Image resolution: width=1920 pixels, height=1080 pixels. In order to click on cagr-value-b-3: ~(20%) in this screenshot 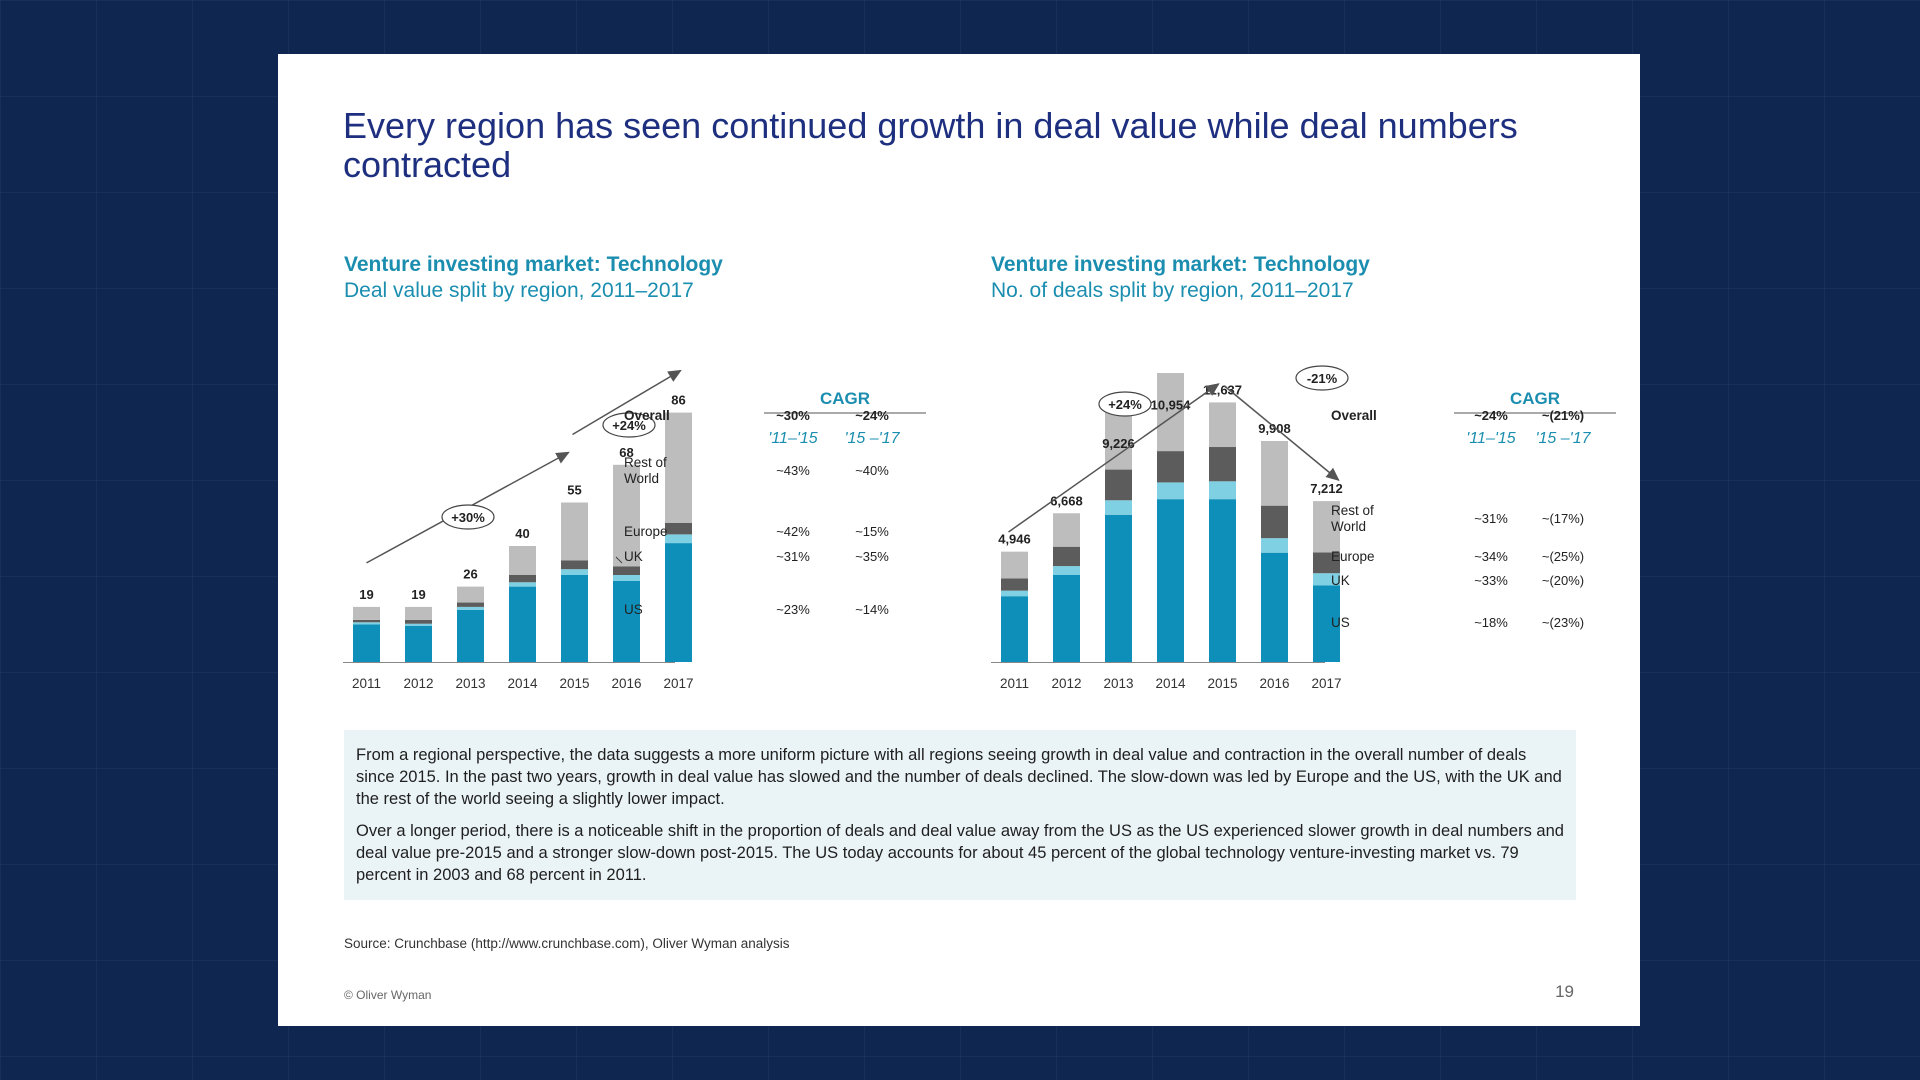, I will do `click(1563, 580)`.